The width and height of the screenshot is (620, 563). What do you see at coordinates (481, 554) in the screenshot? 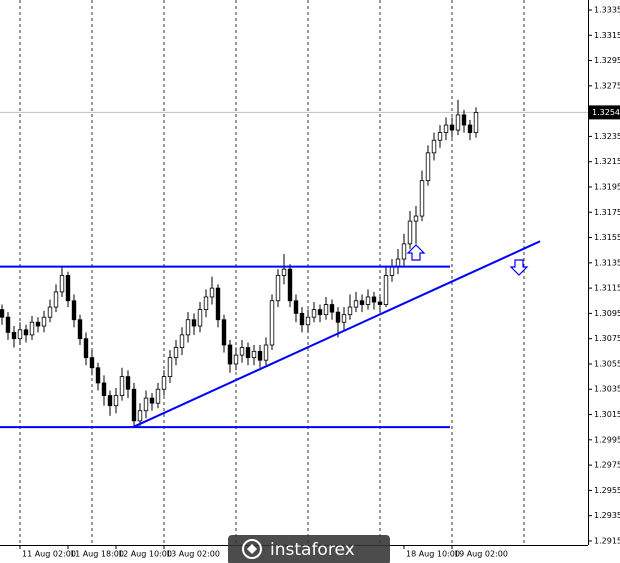
I see `x-tick-label: 19 Aug 02:00` at bounding box center [481, 554].